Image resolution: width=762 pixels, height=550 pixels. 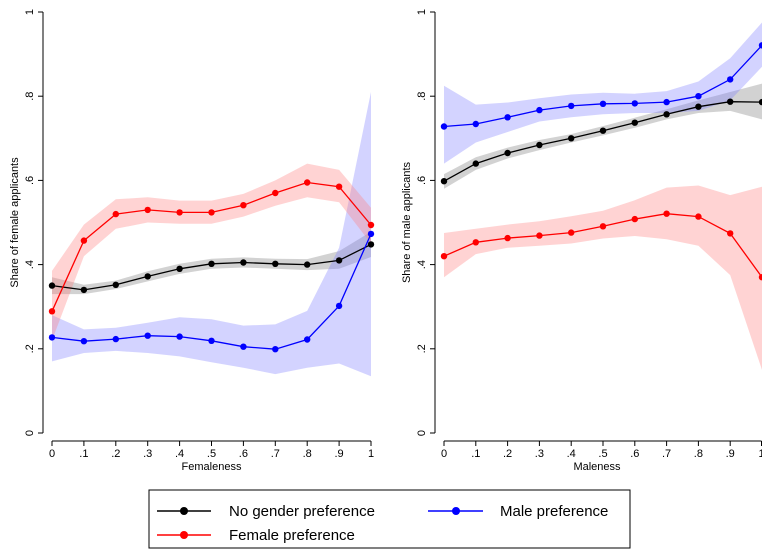 What do you see at coordinates (243, 454) in the screenshot?
I see `left-x-tick-label: .6` at bounding box center [243, 454].